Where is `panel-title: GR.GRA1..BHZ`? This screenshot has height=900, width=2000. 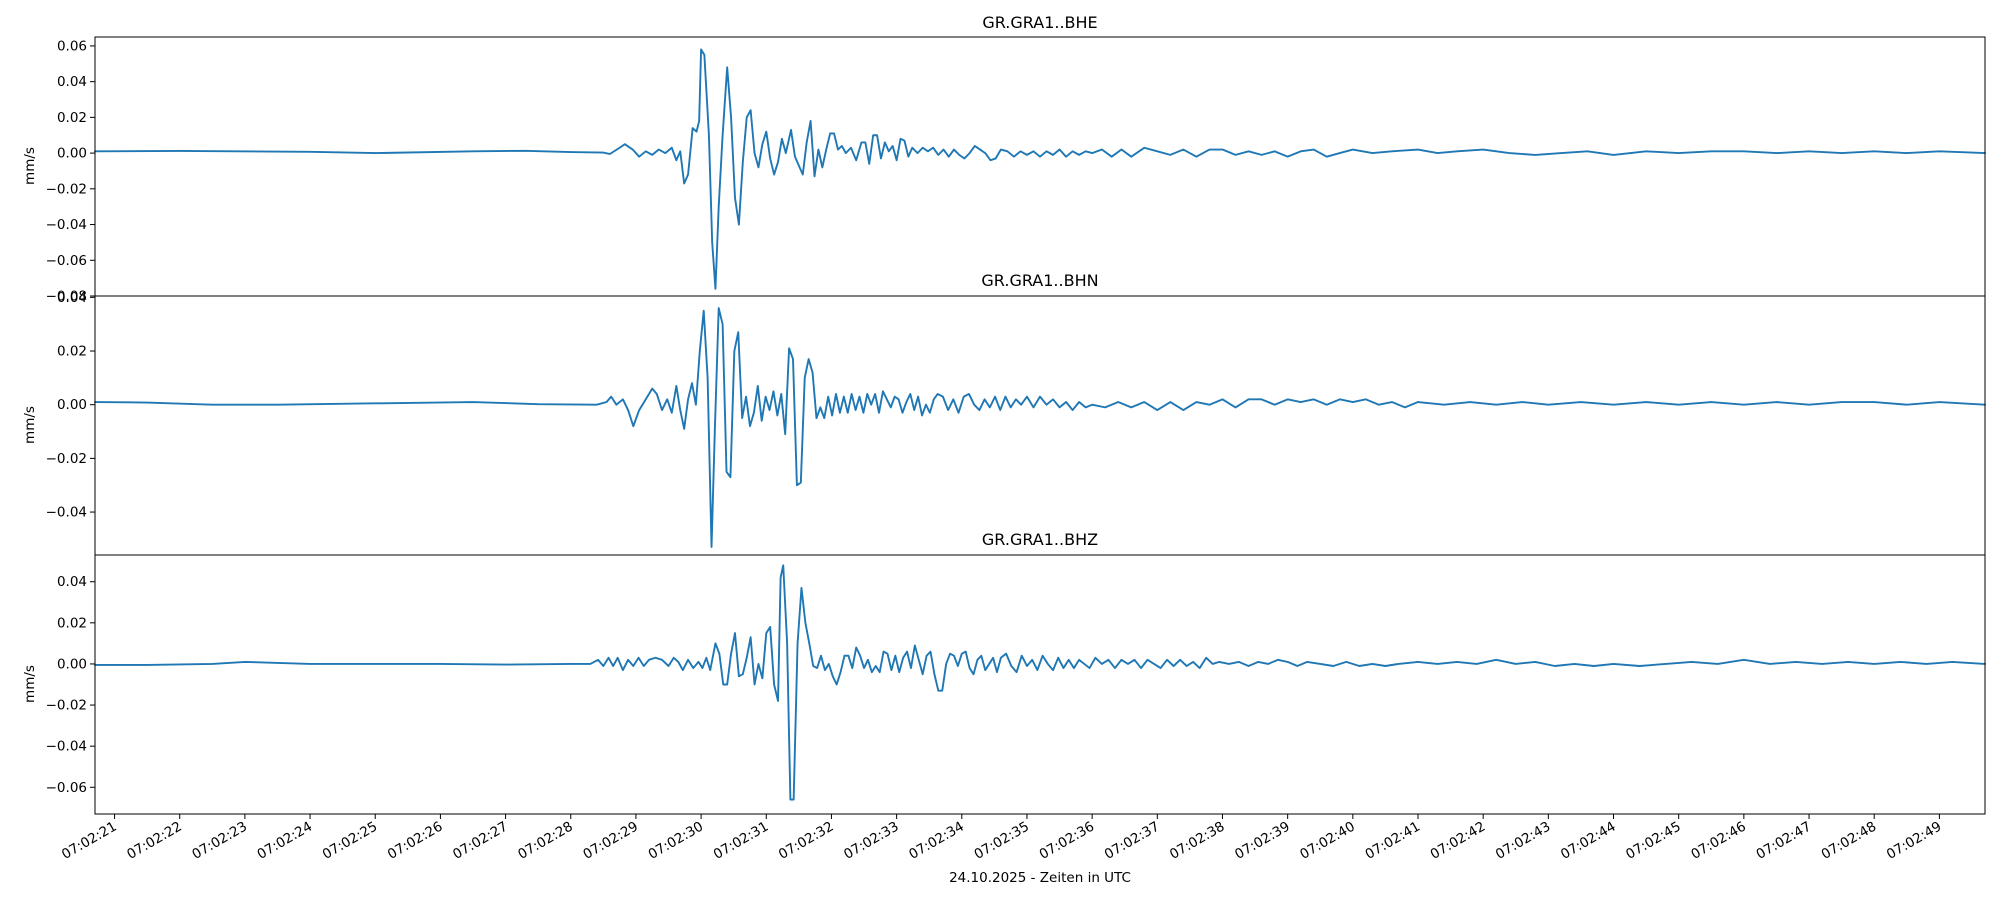 panel-title: GR.GRA1..BHZ is located at coordinates (1040, 539).